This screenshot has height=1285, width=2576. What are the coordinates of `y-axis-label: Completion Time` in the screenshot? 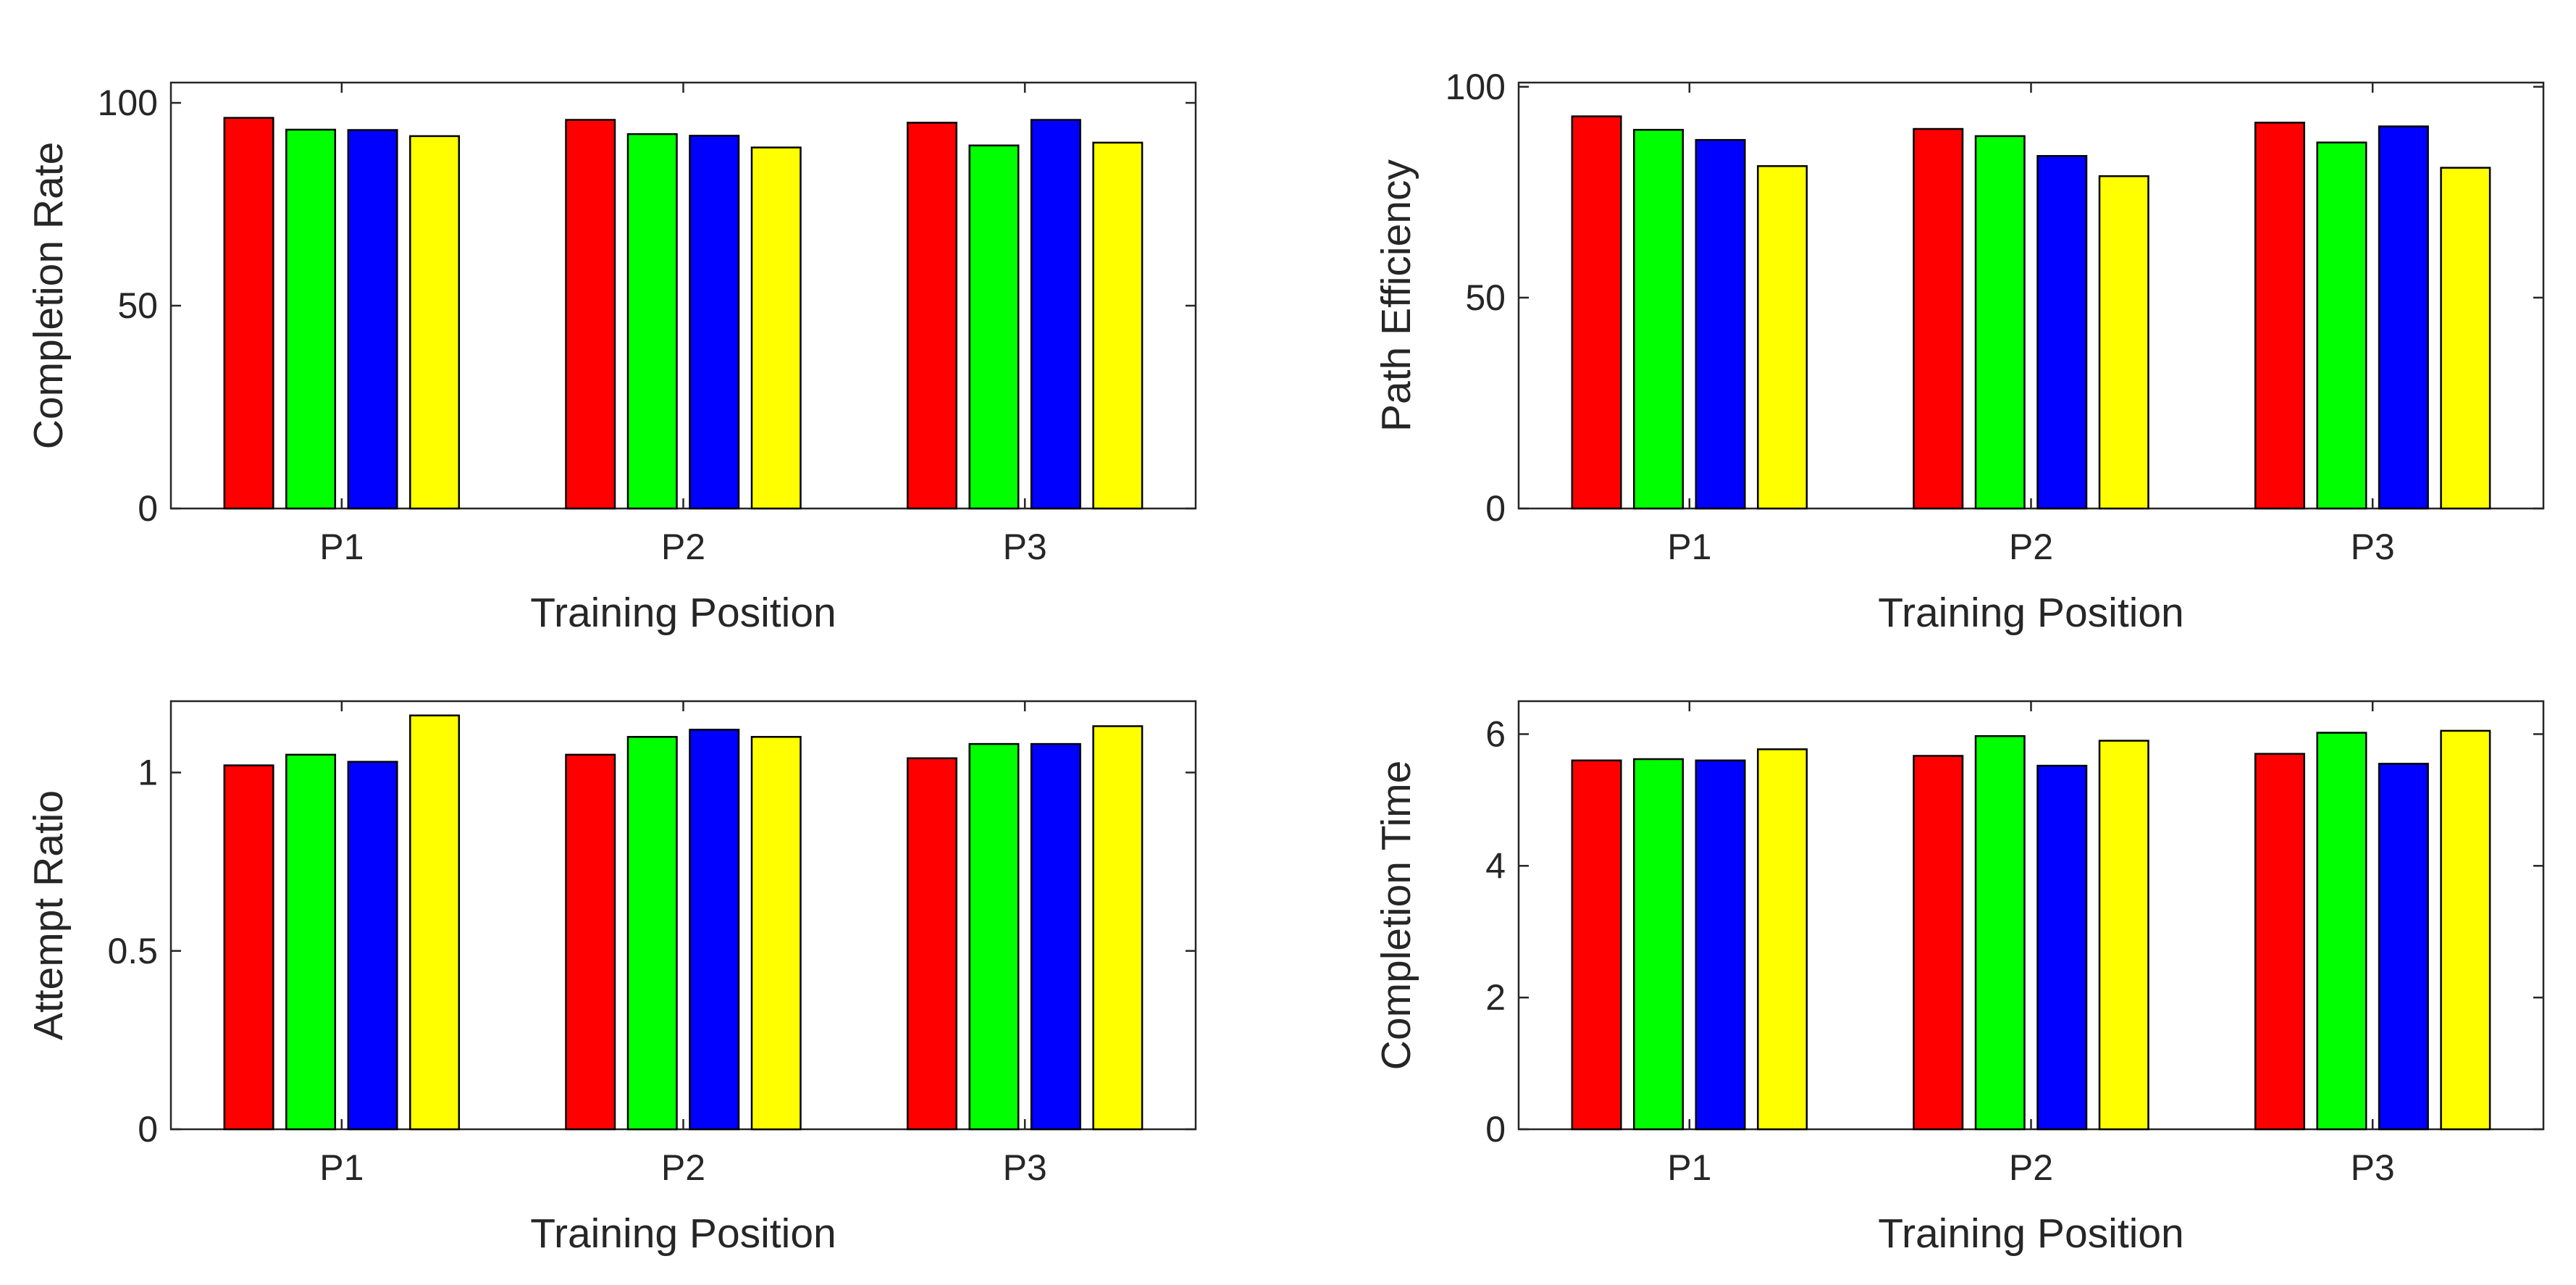 It's located at (1396, 916).